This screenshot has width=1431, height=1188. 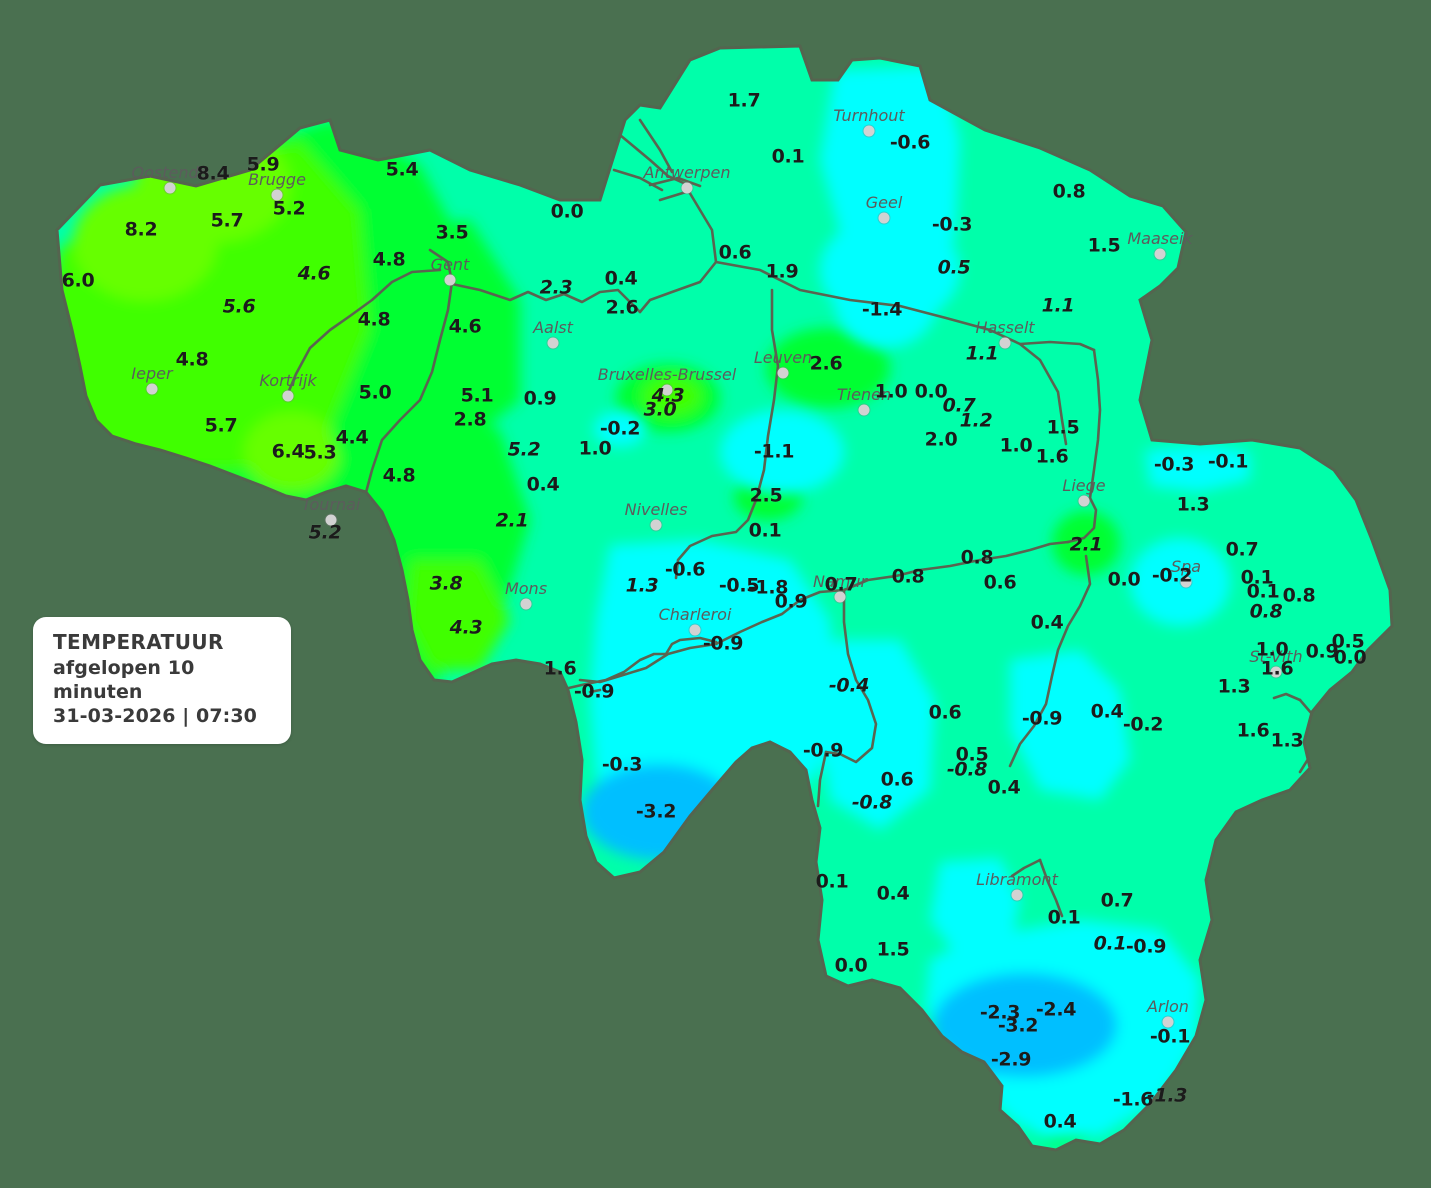 What do you see at coordinates (170, 172) in the screenshot?
I see `city-label: Oostende` at bounding box center [170, 172].